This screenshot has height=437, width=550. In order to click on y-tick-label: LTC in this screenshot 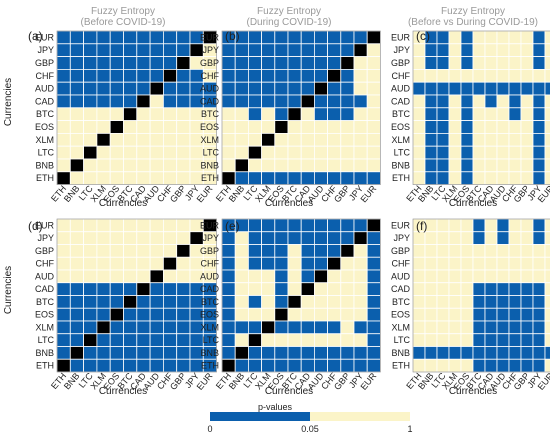, I will do `click(402, 153)`.